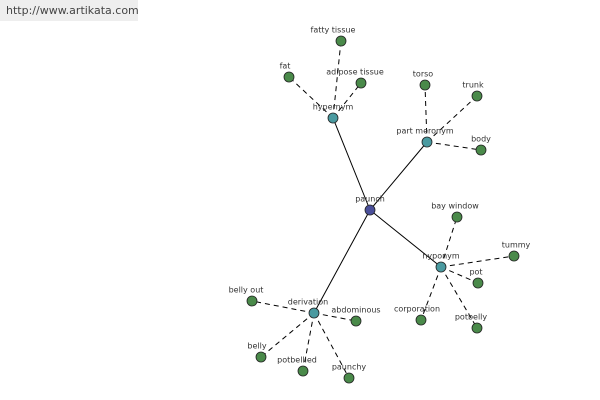 The image size is (600, 400). Describe the element at coordinates (441, 256) in the screenshot. I see `node-label: hyponym` at that location.